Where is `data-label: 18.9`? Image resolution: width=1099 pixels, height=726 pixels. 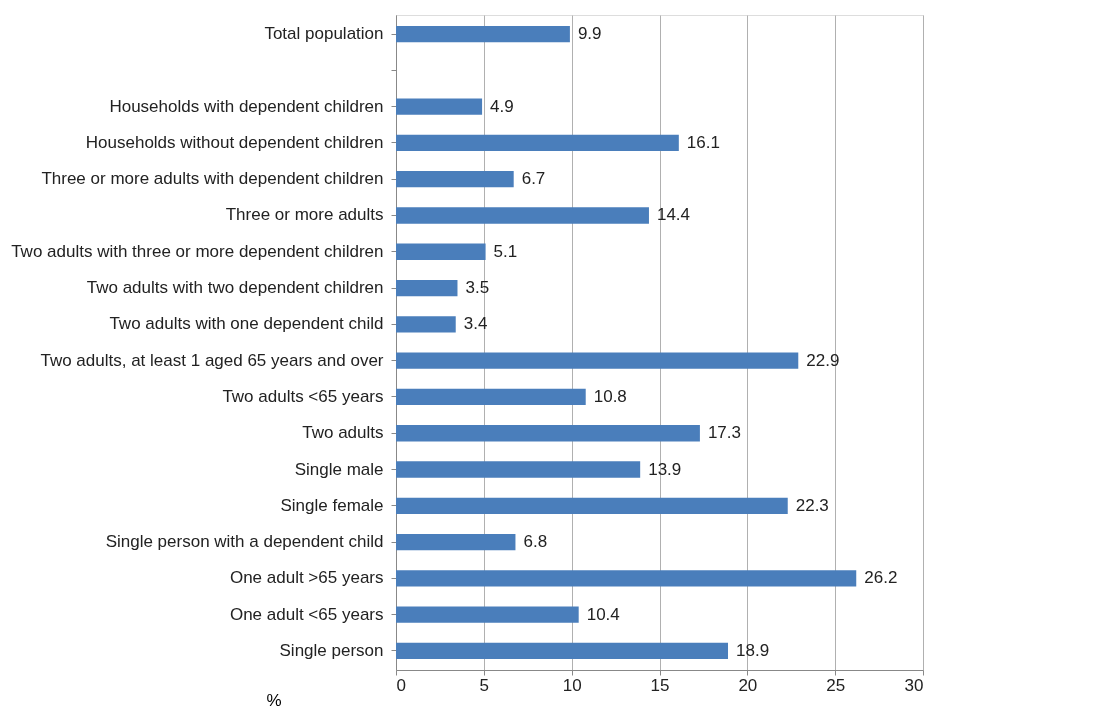 data-label: 18.9 is located at coordinates (753, 650).